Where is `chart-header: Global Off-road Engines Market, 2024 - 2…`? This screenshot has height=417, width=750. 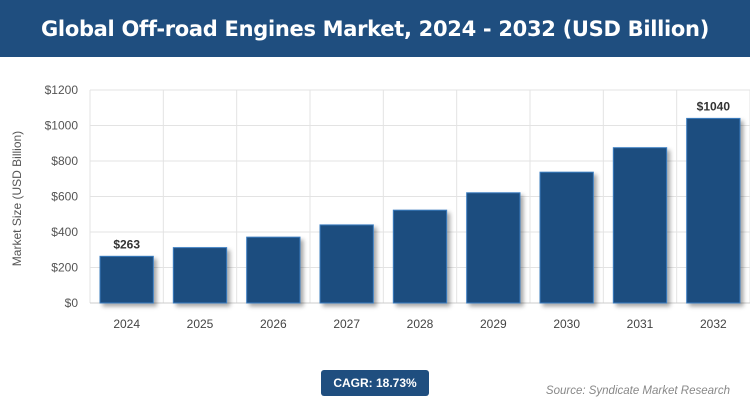 chart-header: Global Off-road Engines Market, 2024 - 2… is located at coordinates (375, 28).